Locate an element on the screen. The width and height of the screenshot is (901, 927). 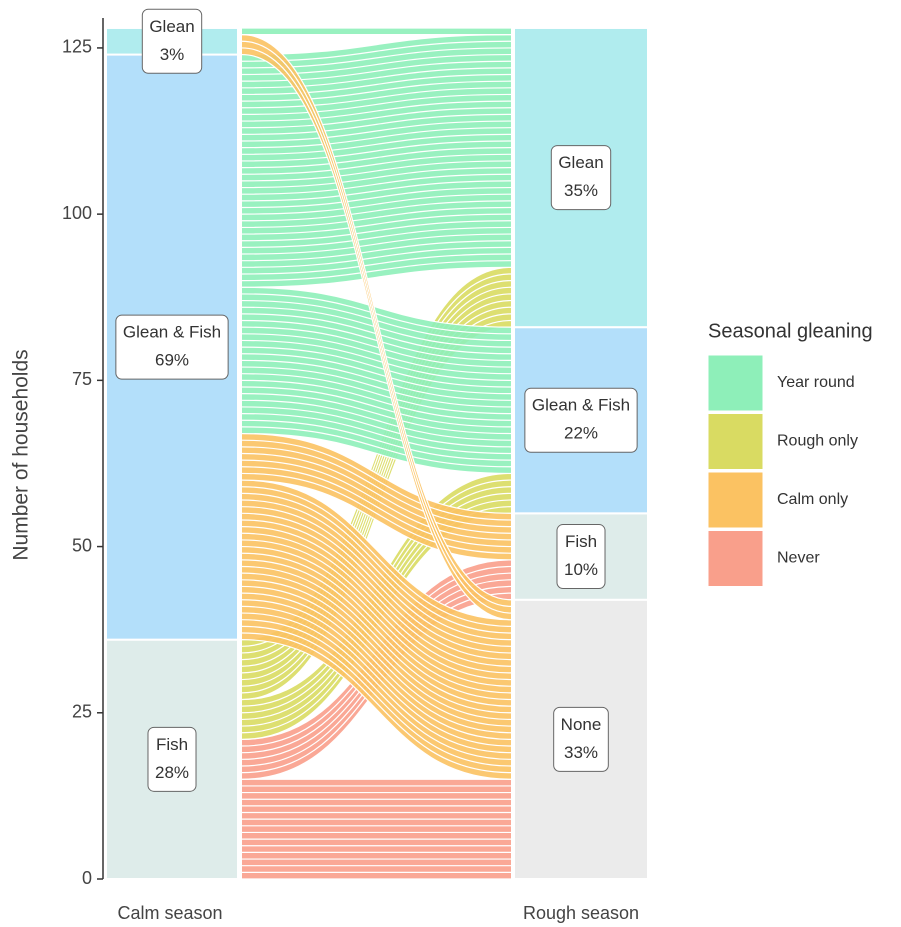
legend-title: Seasonal gleaning is located at coordinates (790, 331).